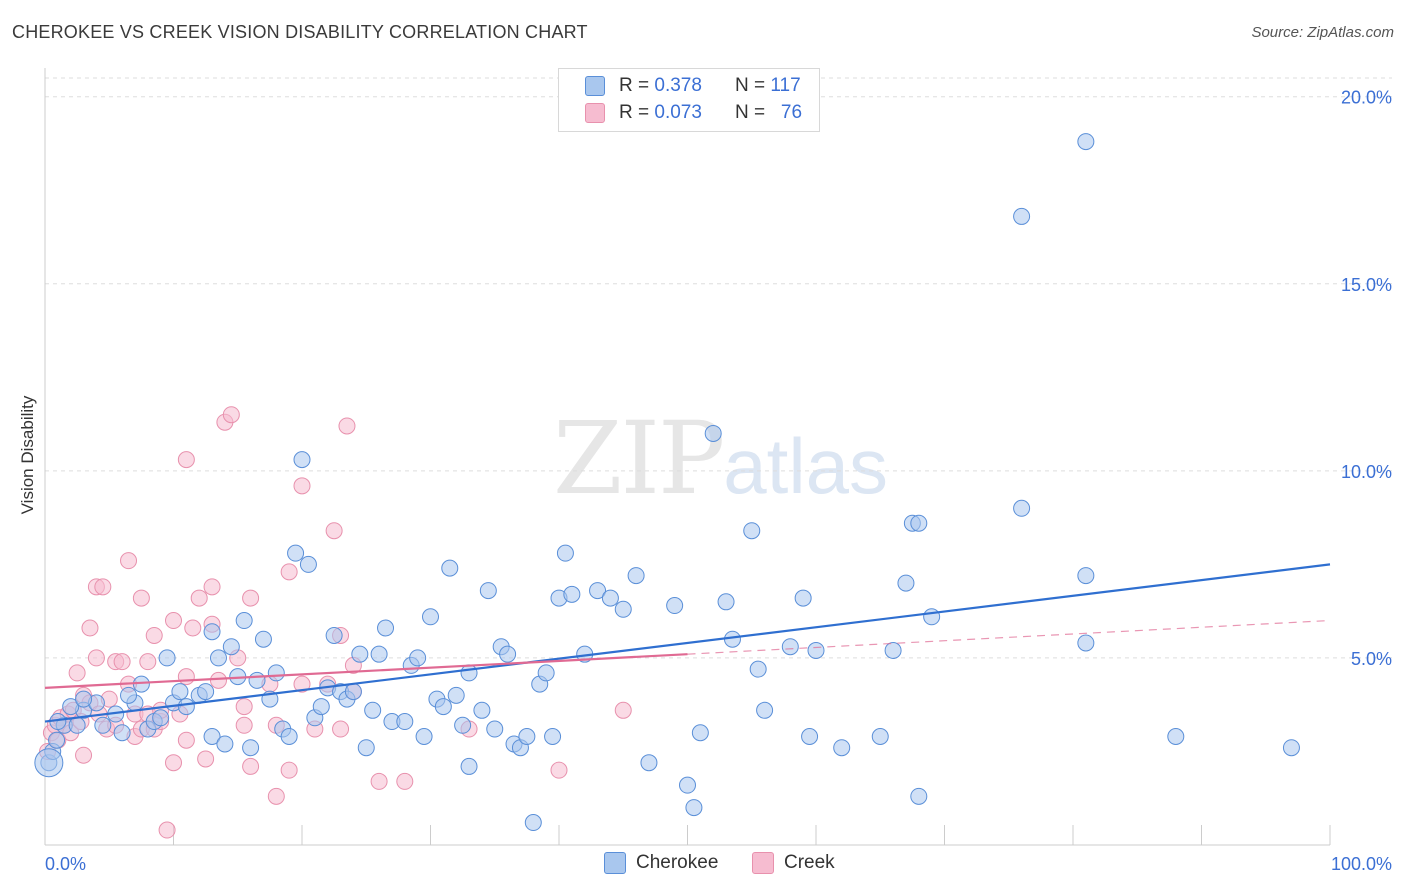 Image resolution: width=1406 pixels, height=892 pixels. What do you see at coordinates (791, 112) in the screenshot?
I see `legend-n-value: 76` at bounding box center [791, 112].